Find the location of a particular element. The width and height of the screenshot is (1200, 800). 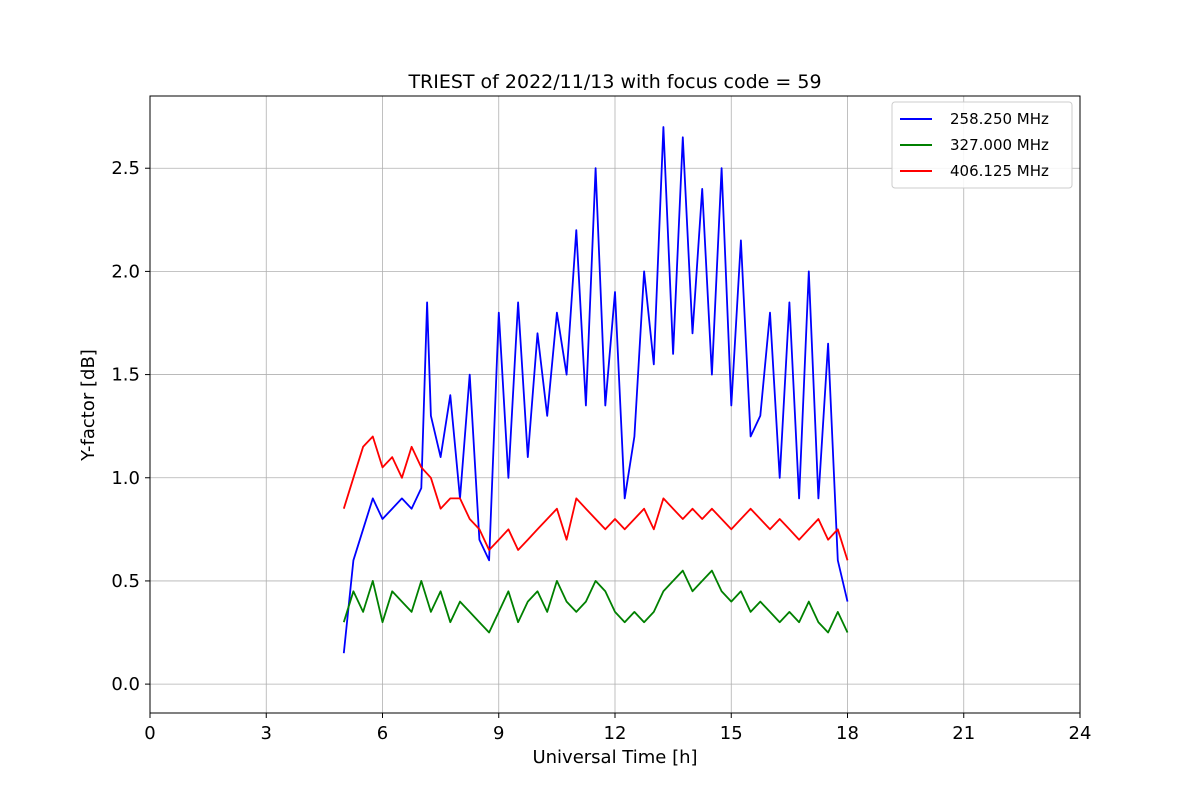

x-tick-label: 3 is located at coordinates (266, 733).